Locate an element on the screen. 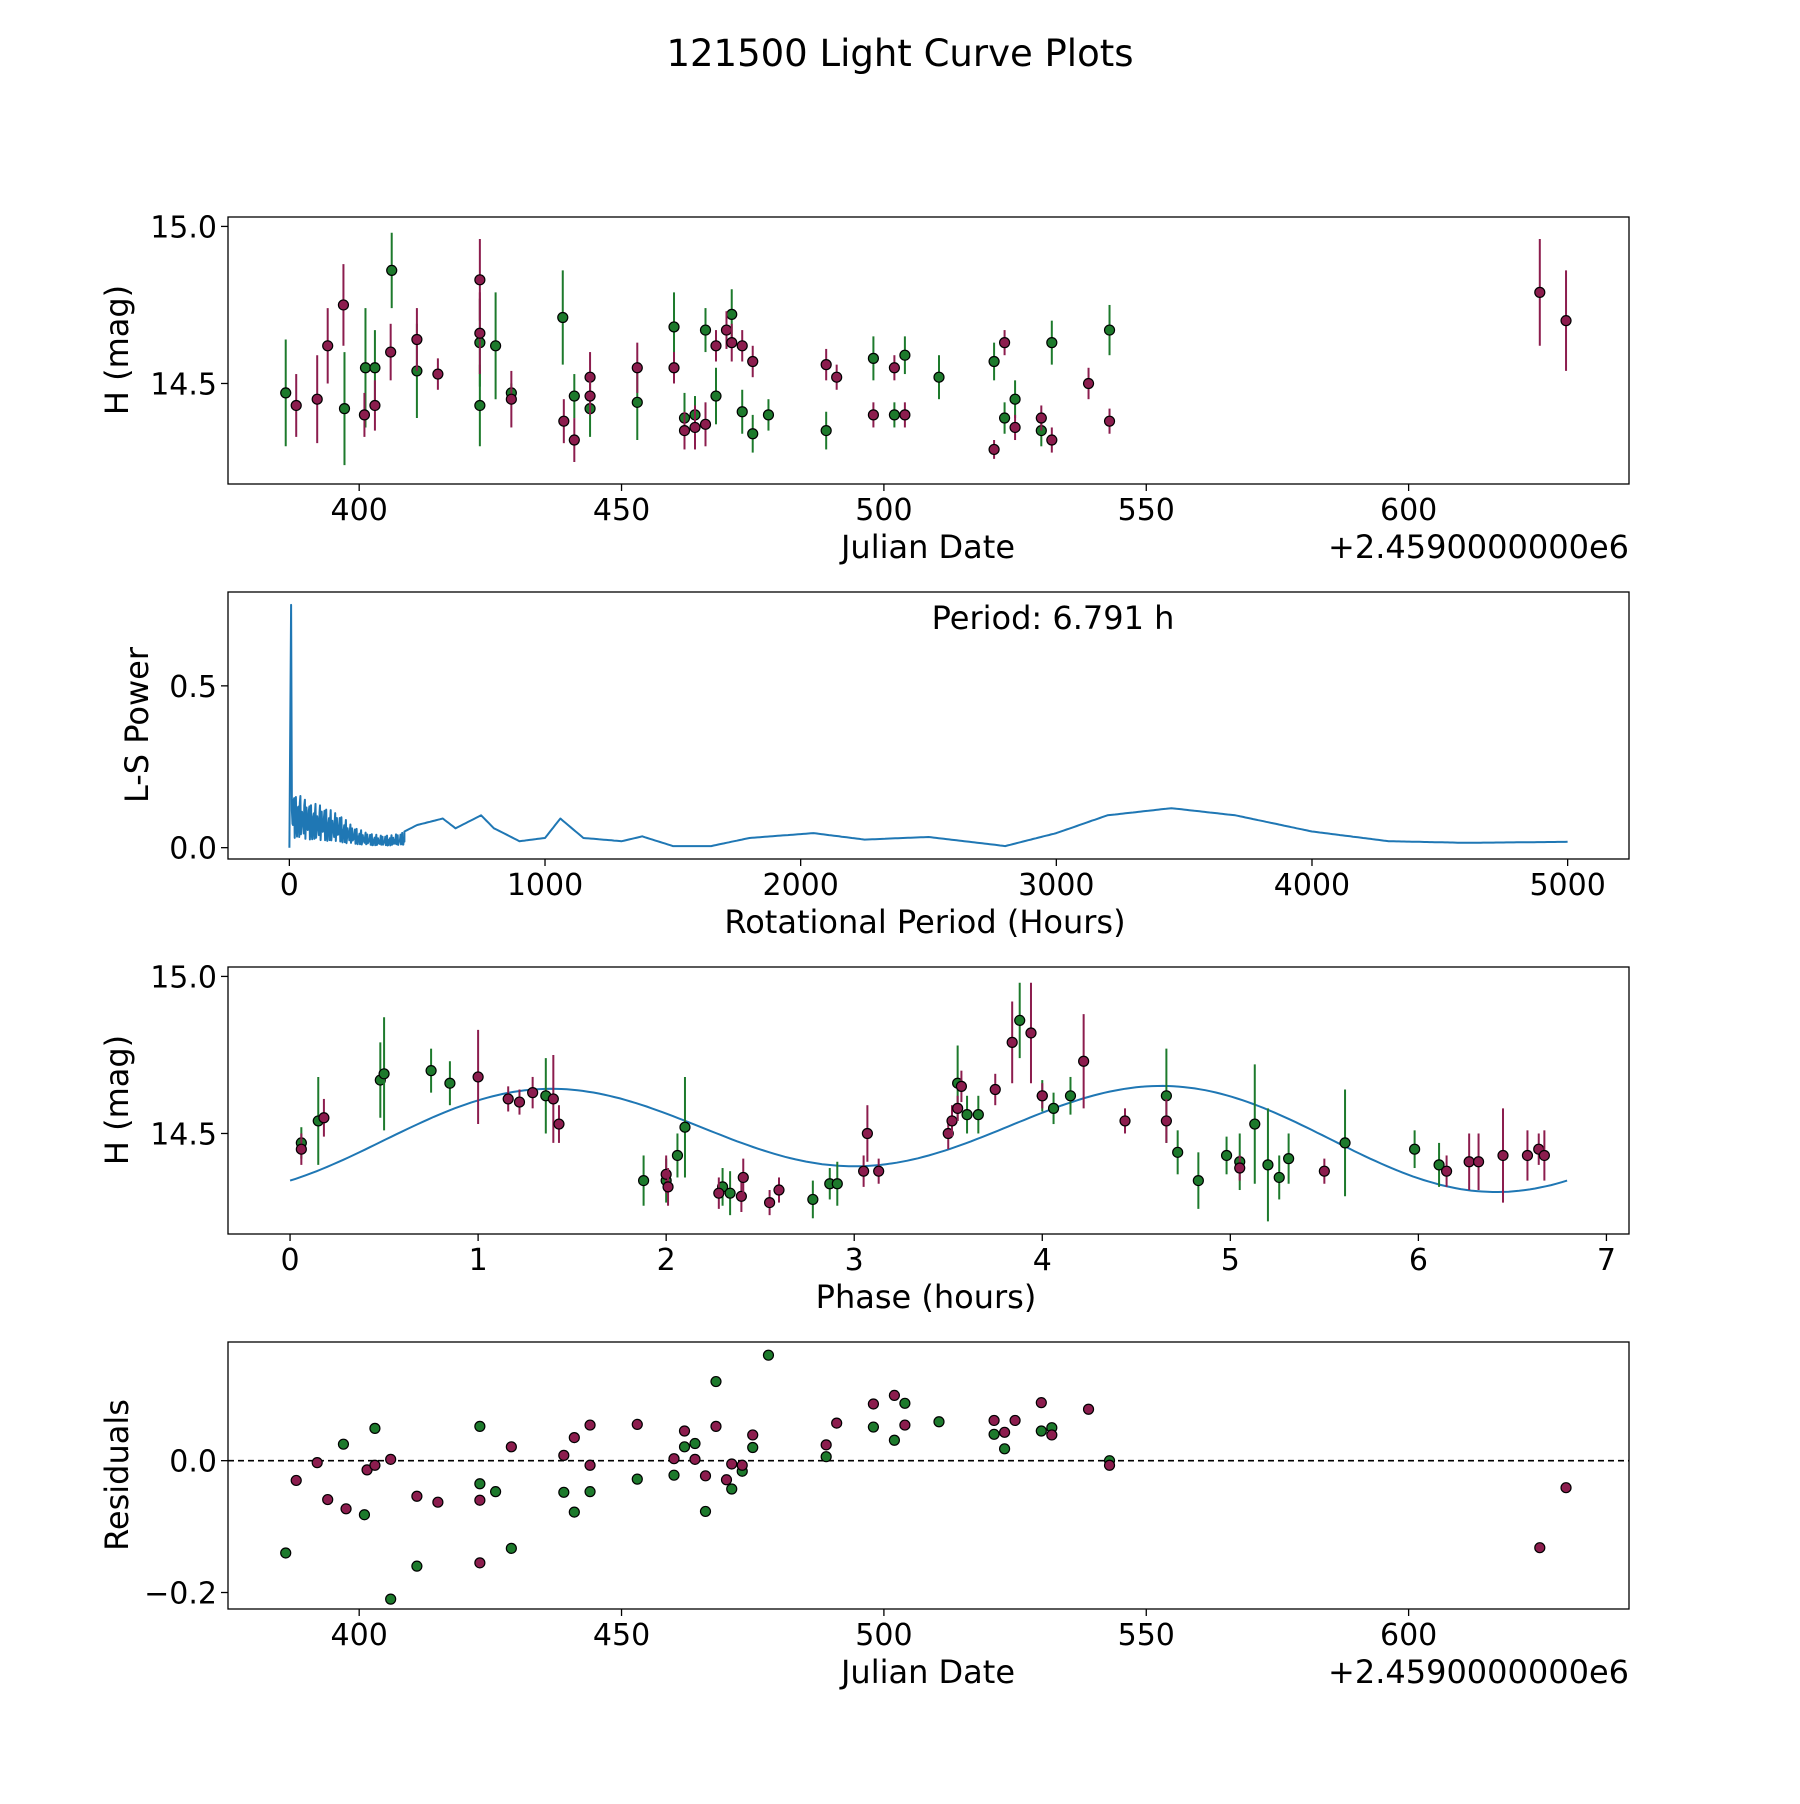 This screenshot has width=1800, height=1804. phasefold-ytick-label: 14.5 is located at coordinates (183, 1134).